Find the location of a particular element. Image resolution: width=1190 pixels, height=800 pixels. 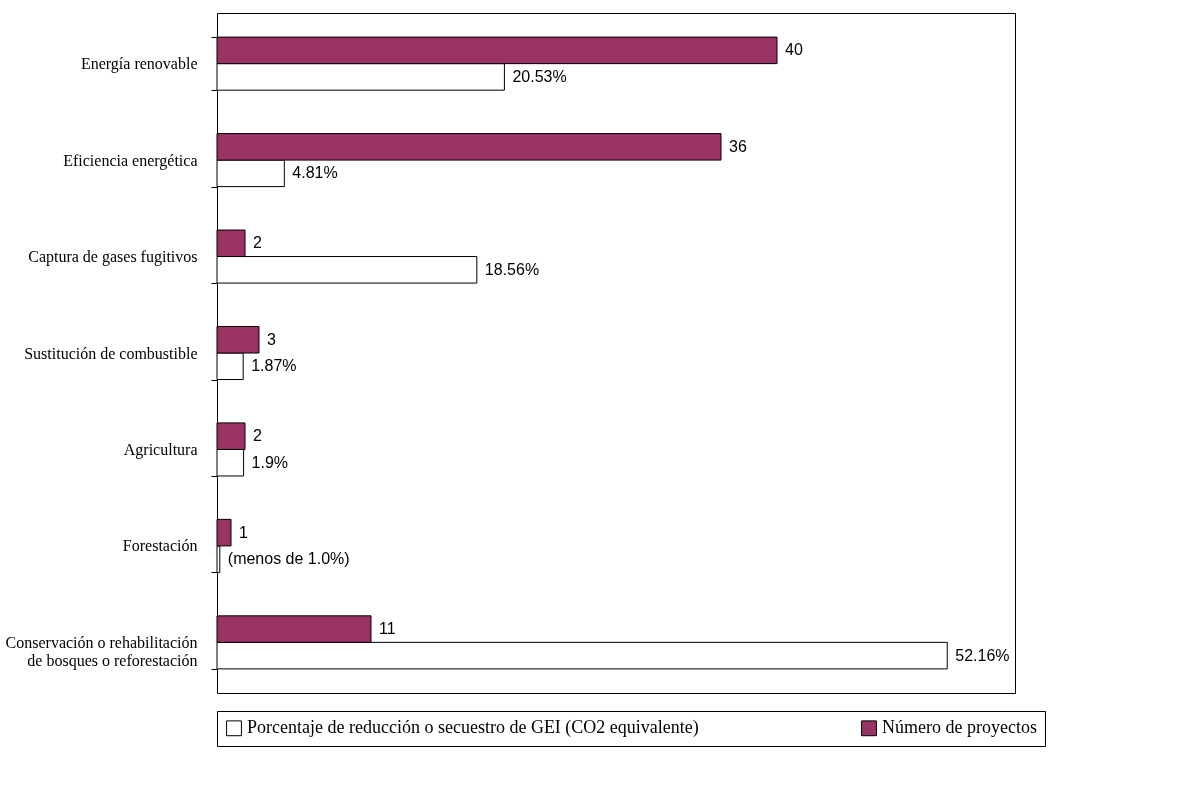

y-tick-label: Energía renovable is located at coordinates (139, 64).